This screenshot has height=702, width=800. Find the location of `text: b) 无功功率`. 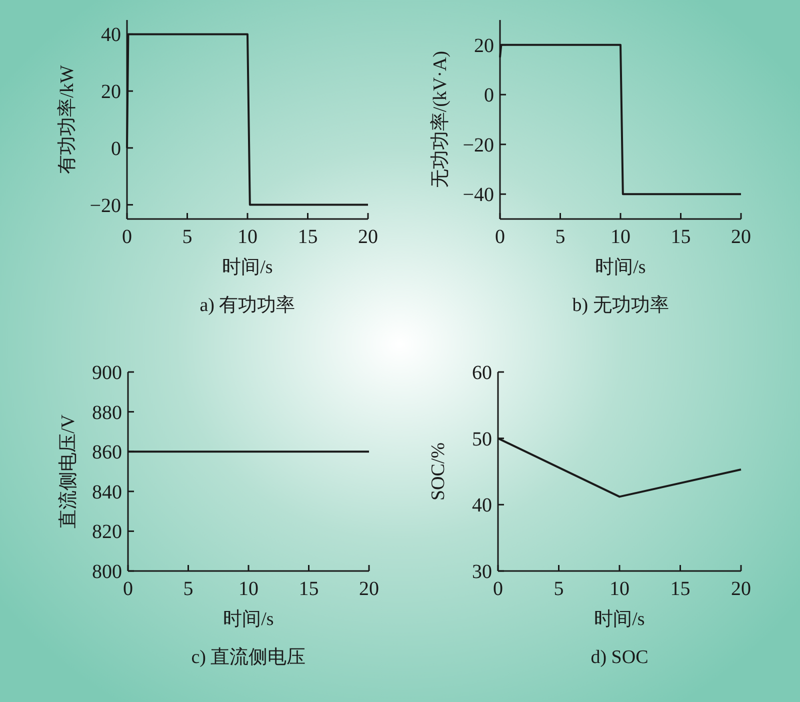

text: b) 无功功率 is located at coordinates (620, 305).